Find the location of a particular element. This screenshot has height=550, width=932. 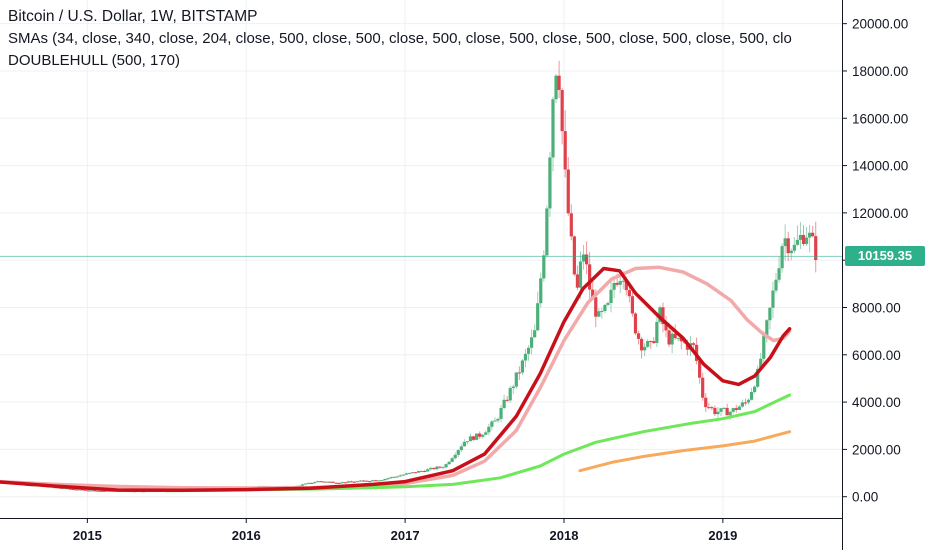

y-tick-label: 6000.00 is located at coordinates (876, 355).